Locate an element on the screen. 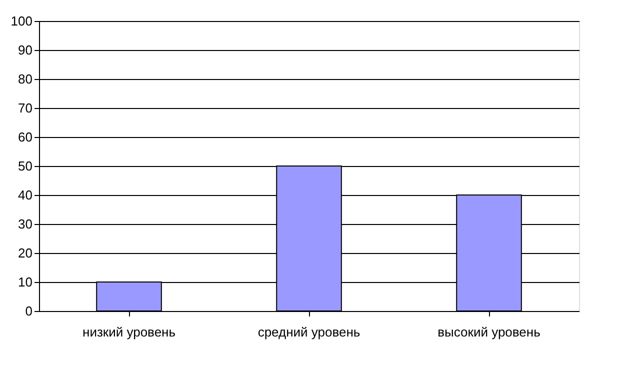  x-tick-label: высокий уровень is located at coordinates (489, 332).